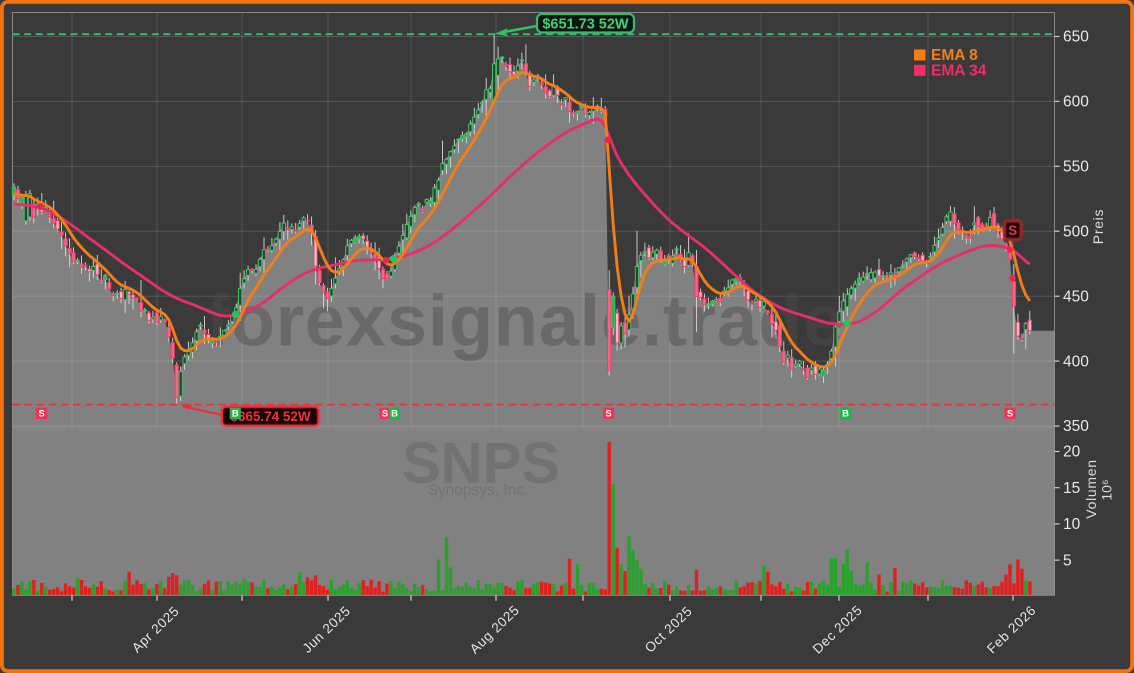  Describe the element at coordinates (1076, 426) in the screenshot. I see `svg-text: 350` at that location.